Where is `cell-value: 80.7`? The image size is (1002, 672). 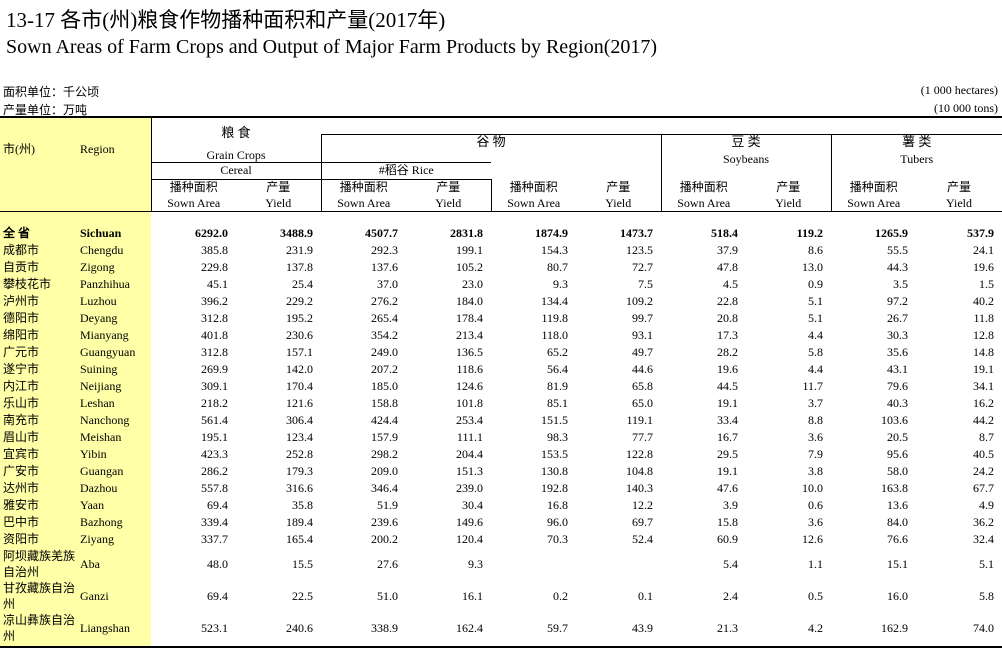 cell-value: 80.7 is located at coordinates (557, 267).